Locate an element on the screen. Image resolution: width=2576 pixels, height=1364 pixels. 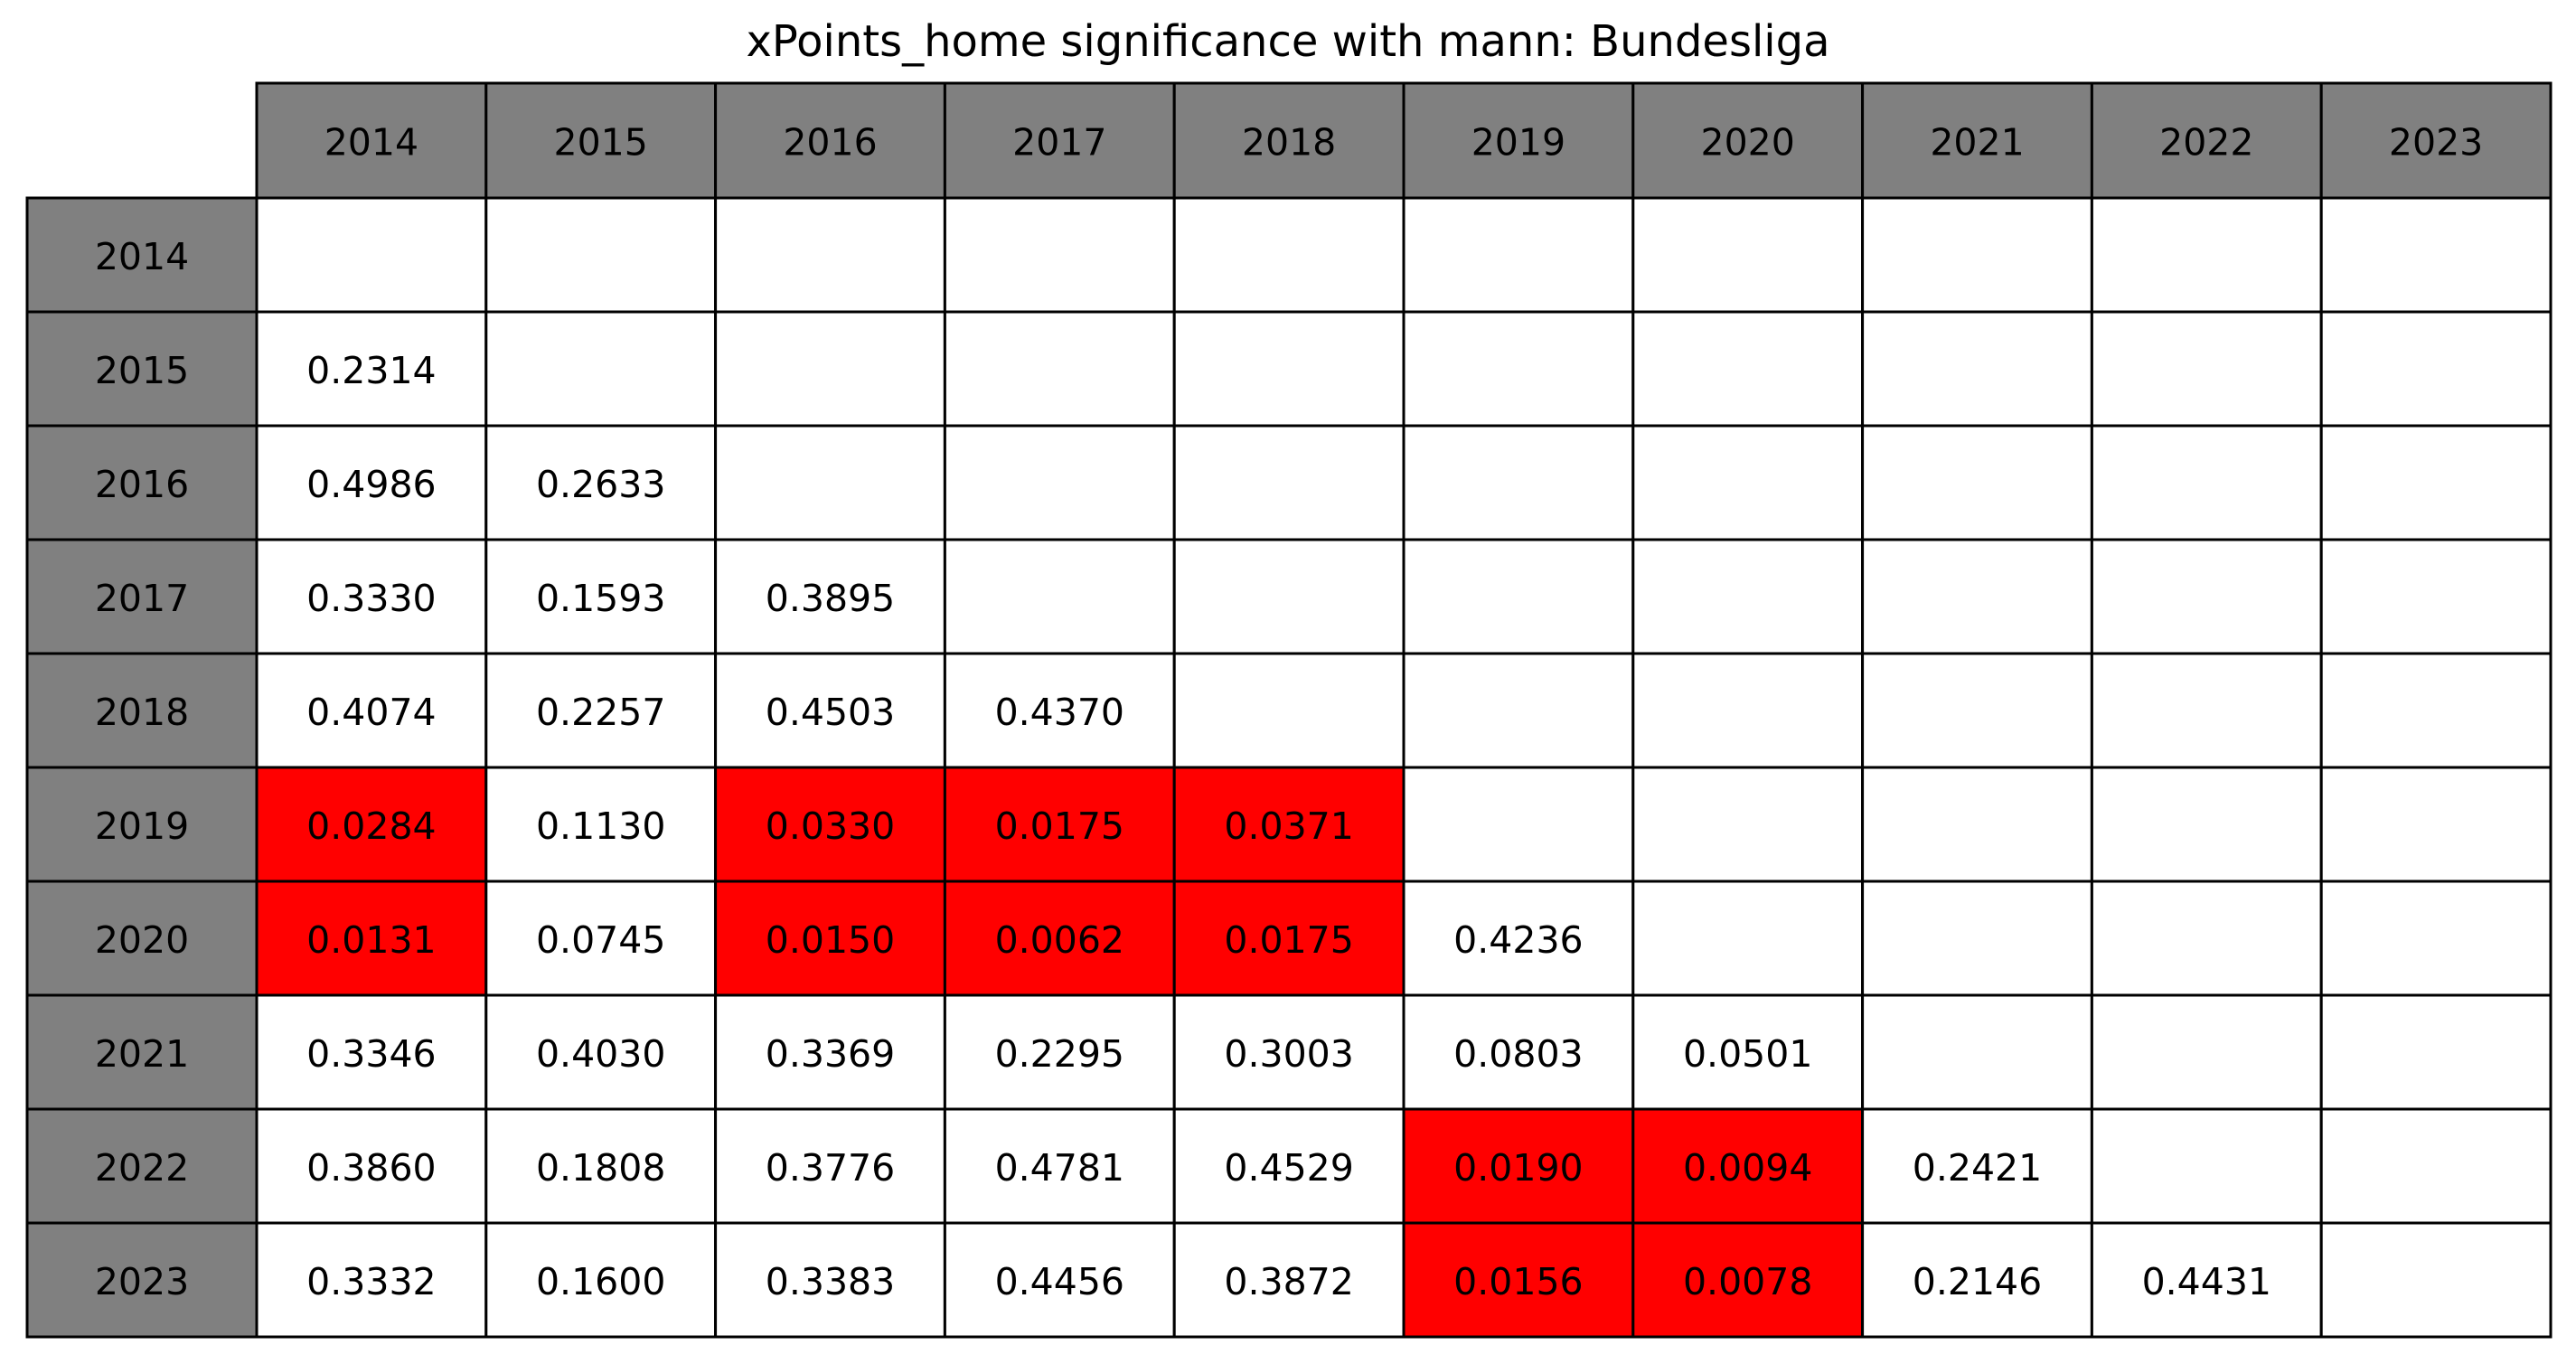
row-header-label: 2021 is located at coordinates (142, 1054).